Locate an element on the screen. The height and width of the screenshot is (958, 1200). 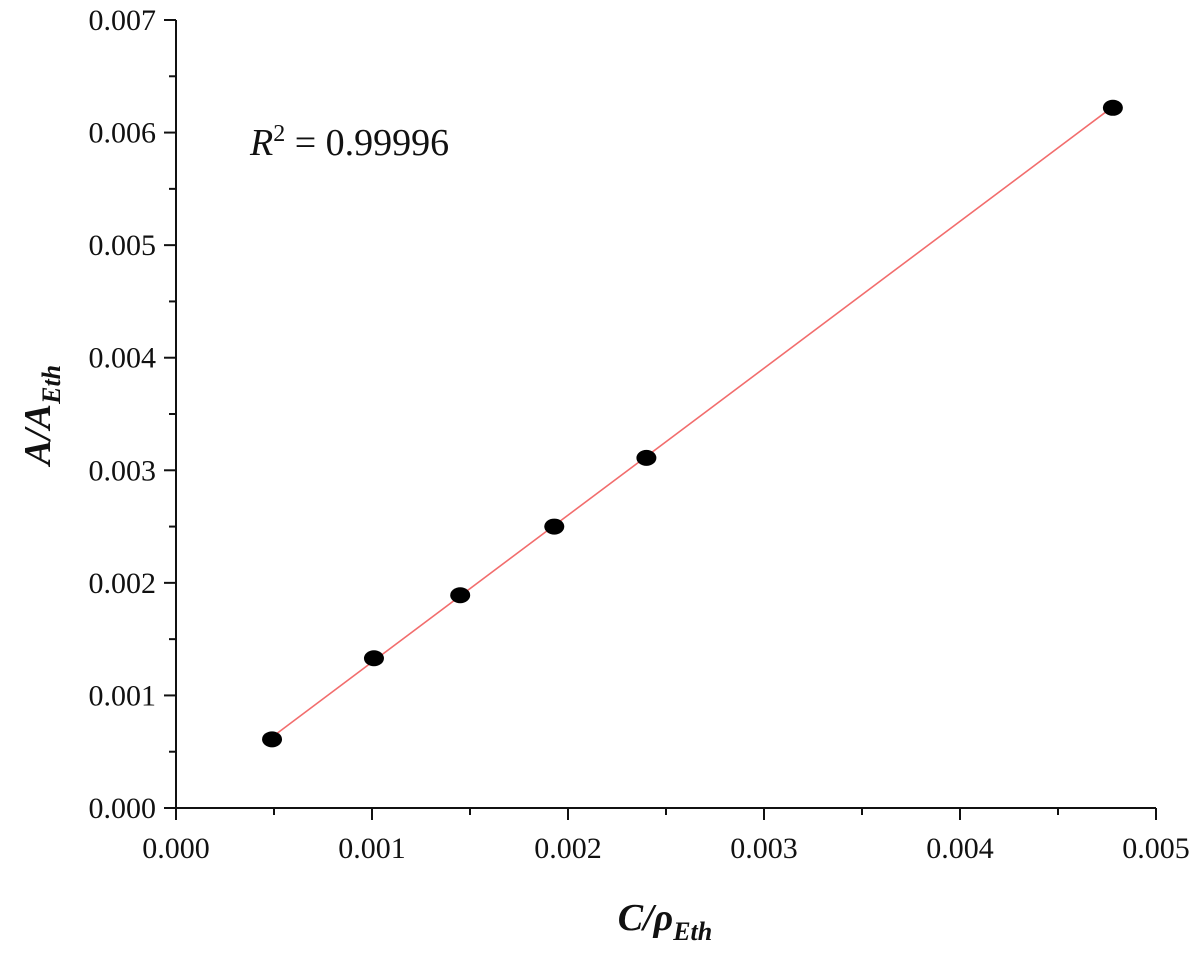
y-axis-title: A/AEth is located at coordinates (41, 416).